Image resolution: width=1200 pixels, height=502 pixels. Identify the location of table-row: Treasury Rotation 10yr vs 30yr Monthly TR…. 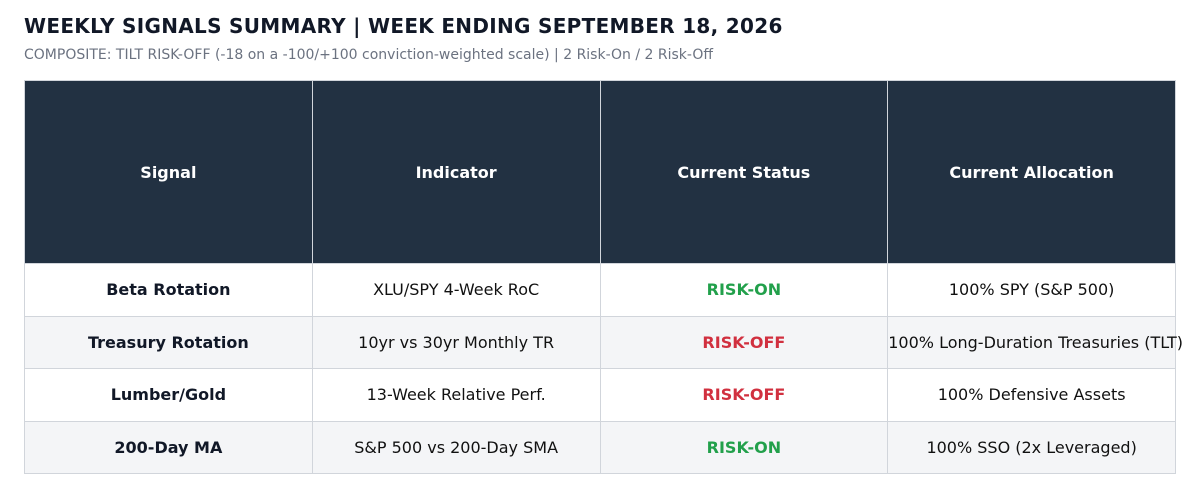
(603, 342).